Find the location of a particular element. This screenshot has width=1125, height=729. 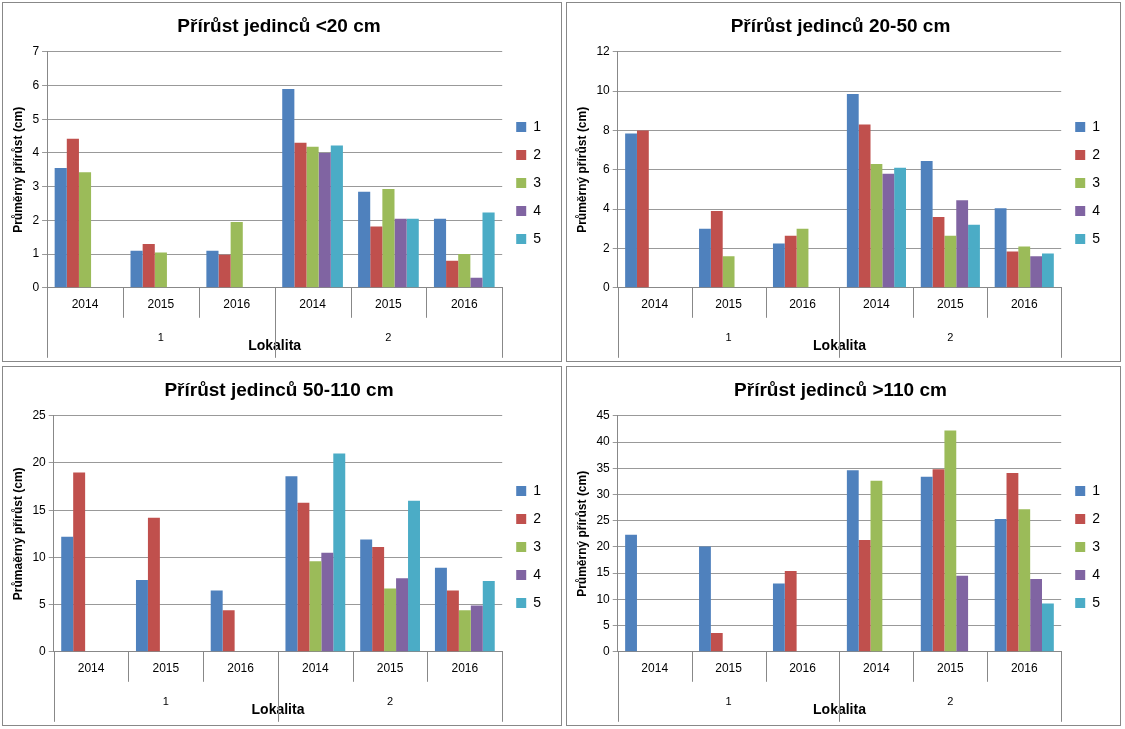

text: 2 is located at coordinates (390, 700).